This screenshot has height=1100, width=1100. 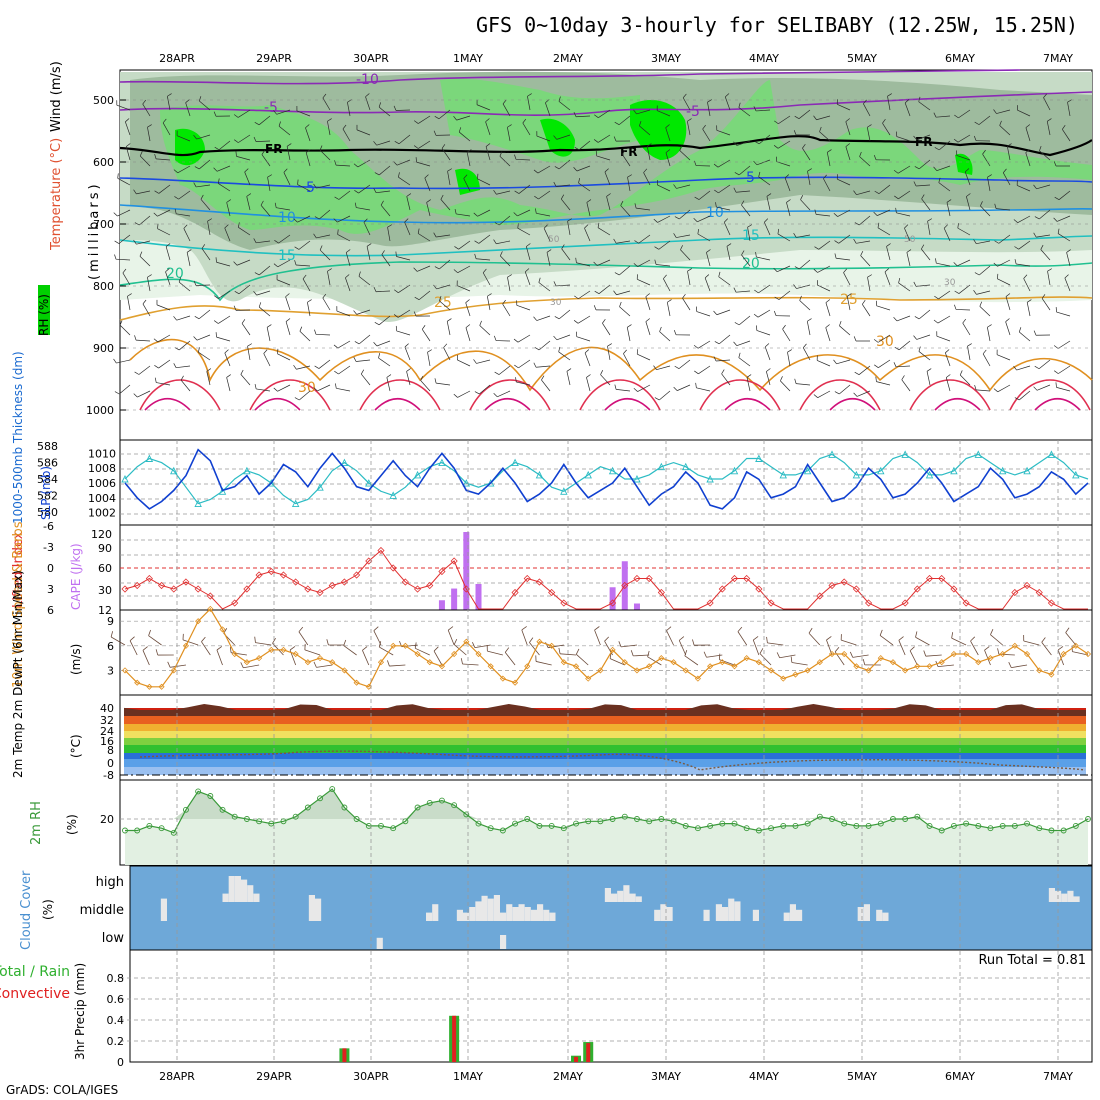 I want to click on rh2m-markers, so click(x=606, y=811).